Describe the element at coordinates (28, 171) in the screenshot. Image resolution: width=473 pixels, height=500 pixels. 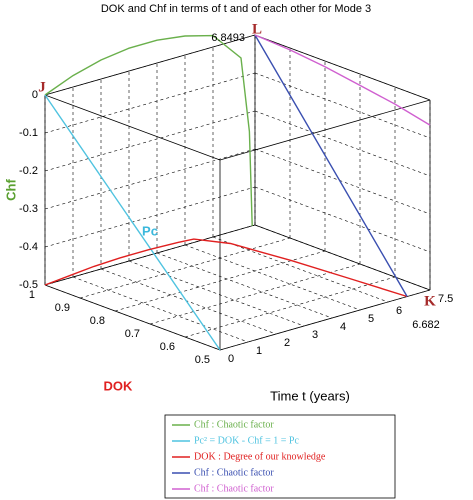
I see `chf-tick-label: -0.2` at that location.